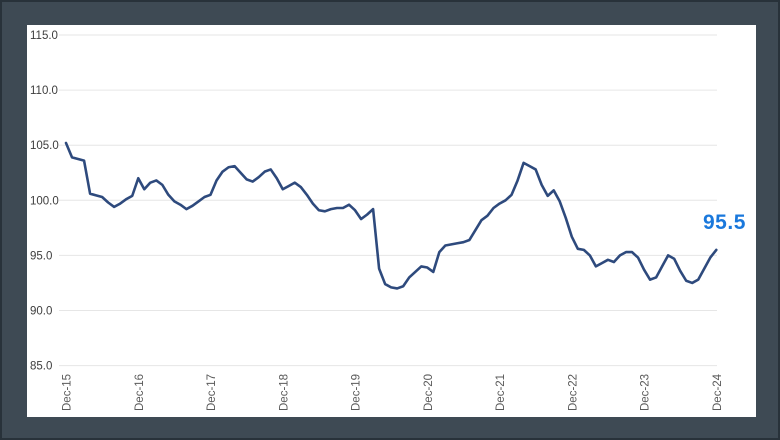 This screenshot has width=780, height=440. What do you see at coordinates (573, 392) in the screenshot?
I see `x-axis-tick-label: Dec-22` at bounding box center [573, 392].